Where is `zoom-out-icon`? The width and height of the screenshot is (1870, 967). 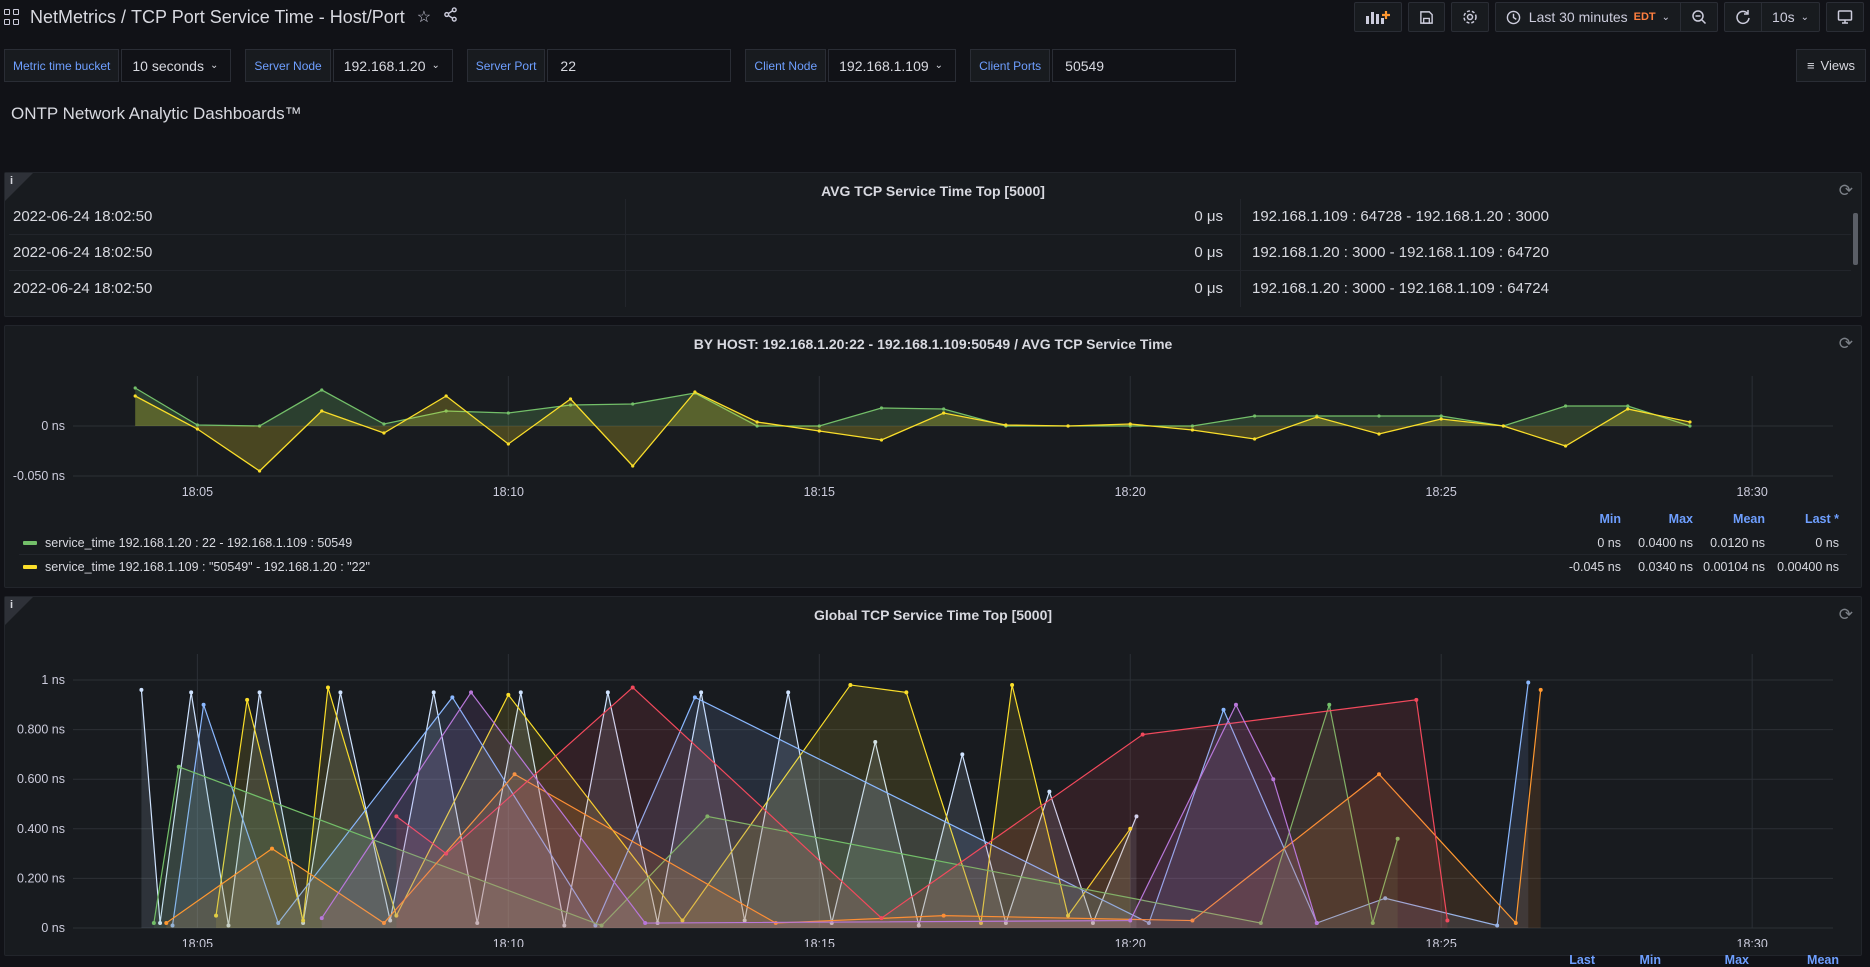
zoom-out-icon is located at coordinates (1699, 17).